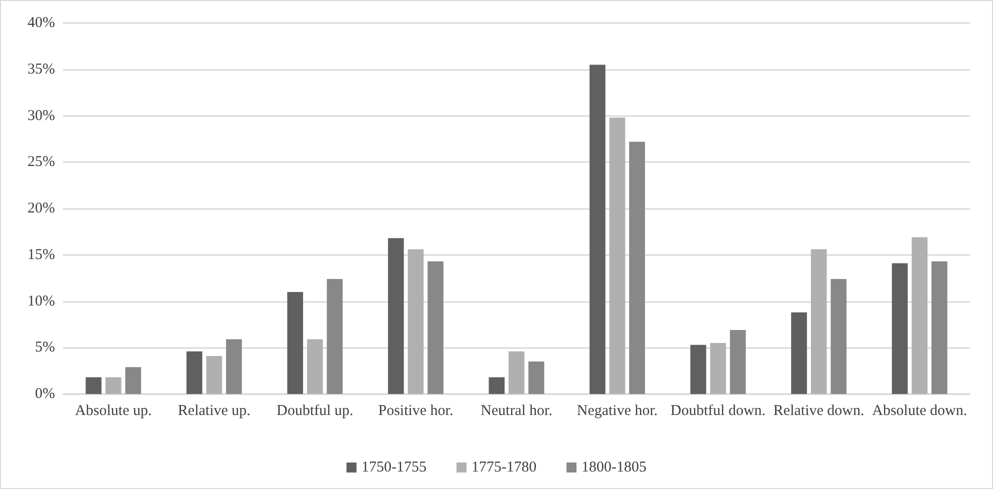 The height and width of the screenshot is (489, 993). What do you see at coordinates (41, 116) in the screenshot?
I see `y-tick-label: 30%` at bounding box center [41, 116].